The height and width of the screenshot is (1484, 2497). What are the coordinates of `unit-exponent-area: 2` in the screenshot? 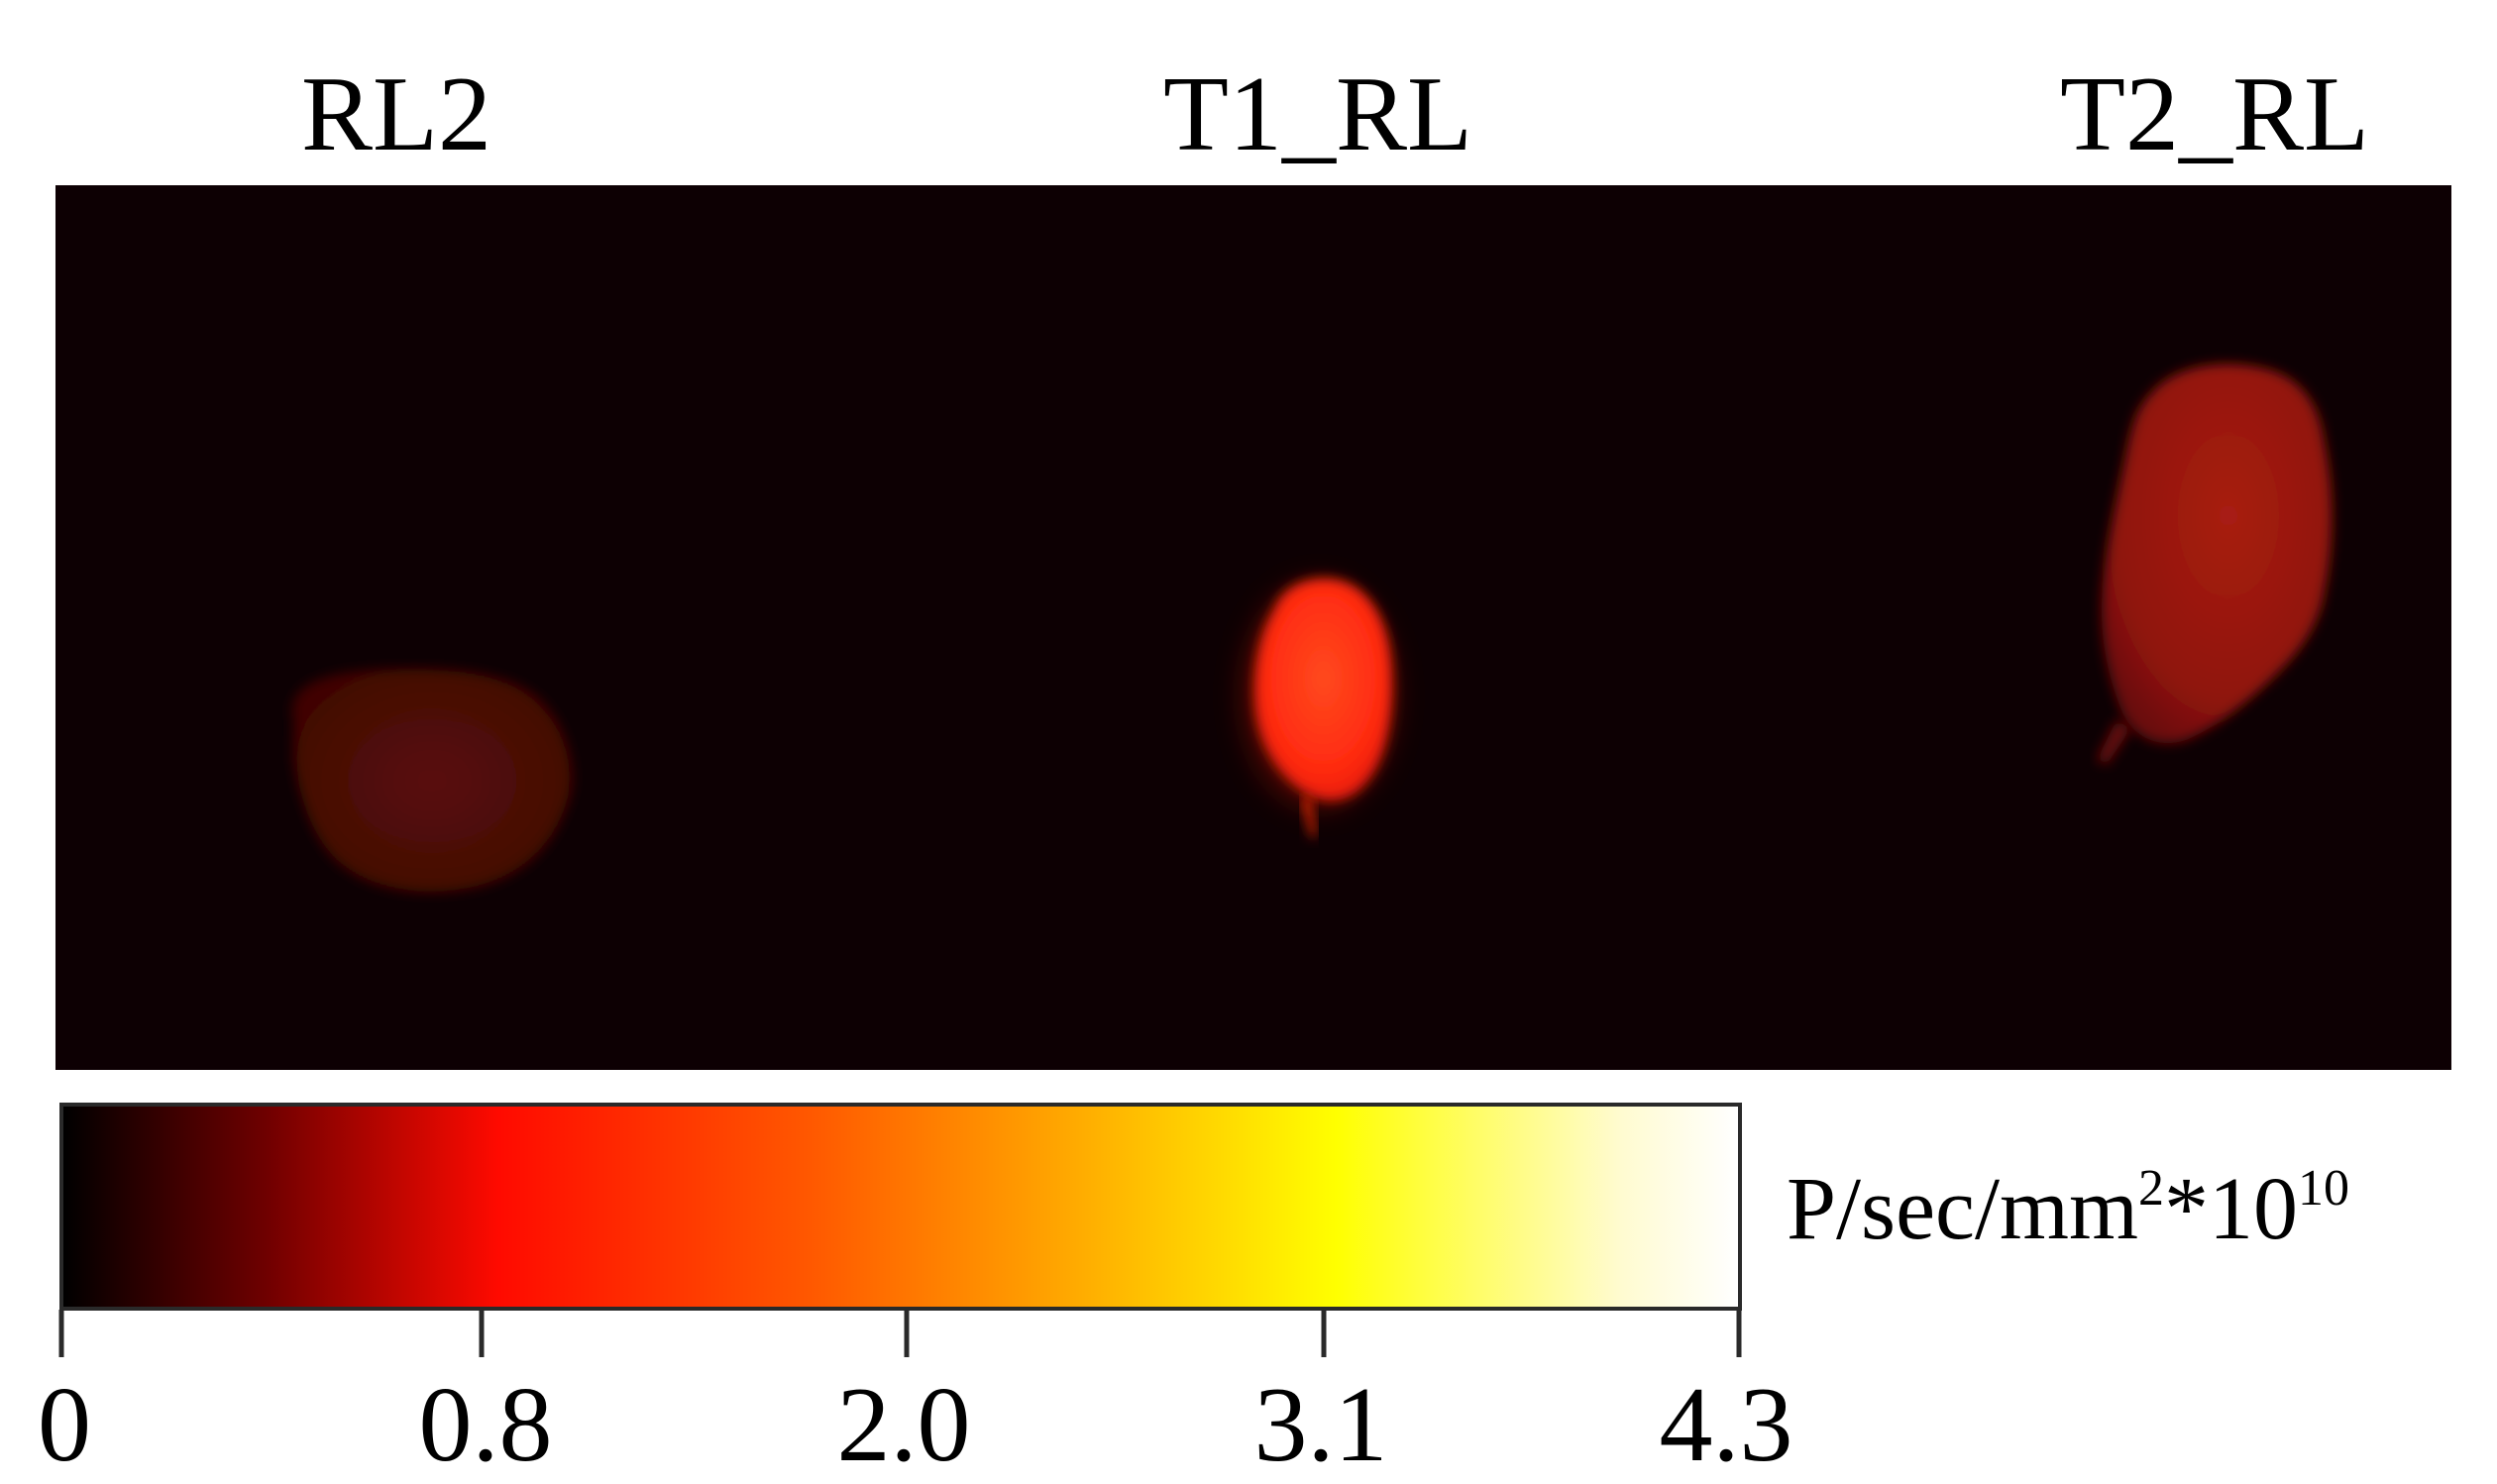 It's located at (2151, 1189).